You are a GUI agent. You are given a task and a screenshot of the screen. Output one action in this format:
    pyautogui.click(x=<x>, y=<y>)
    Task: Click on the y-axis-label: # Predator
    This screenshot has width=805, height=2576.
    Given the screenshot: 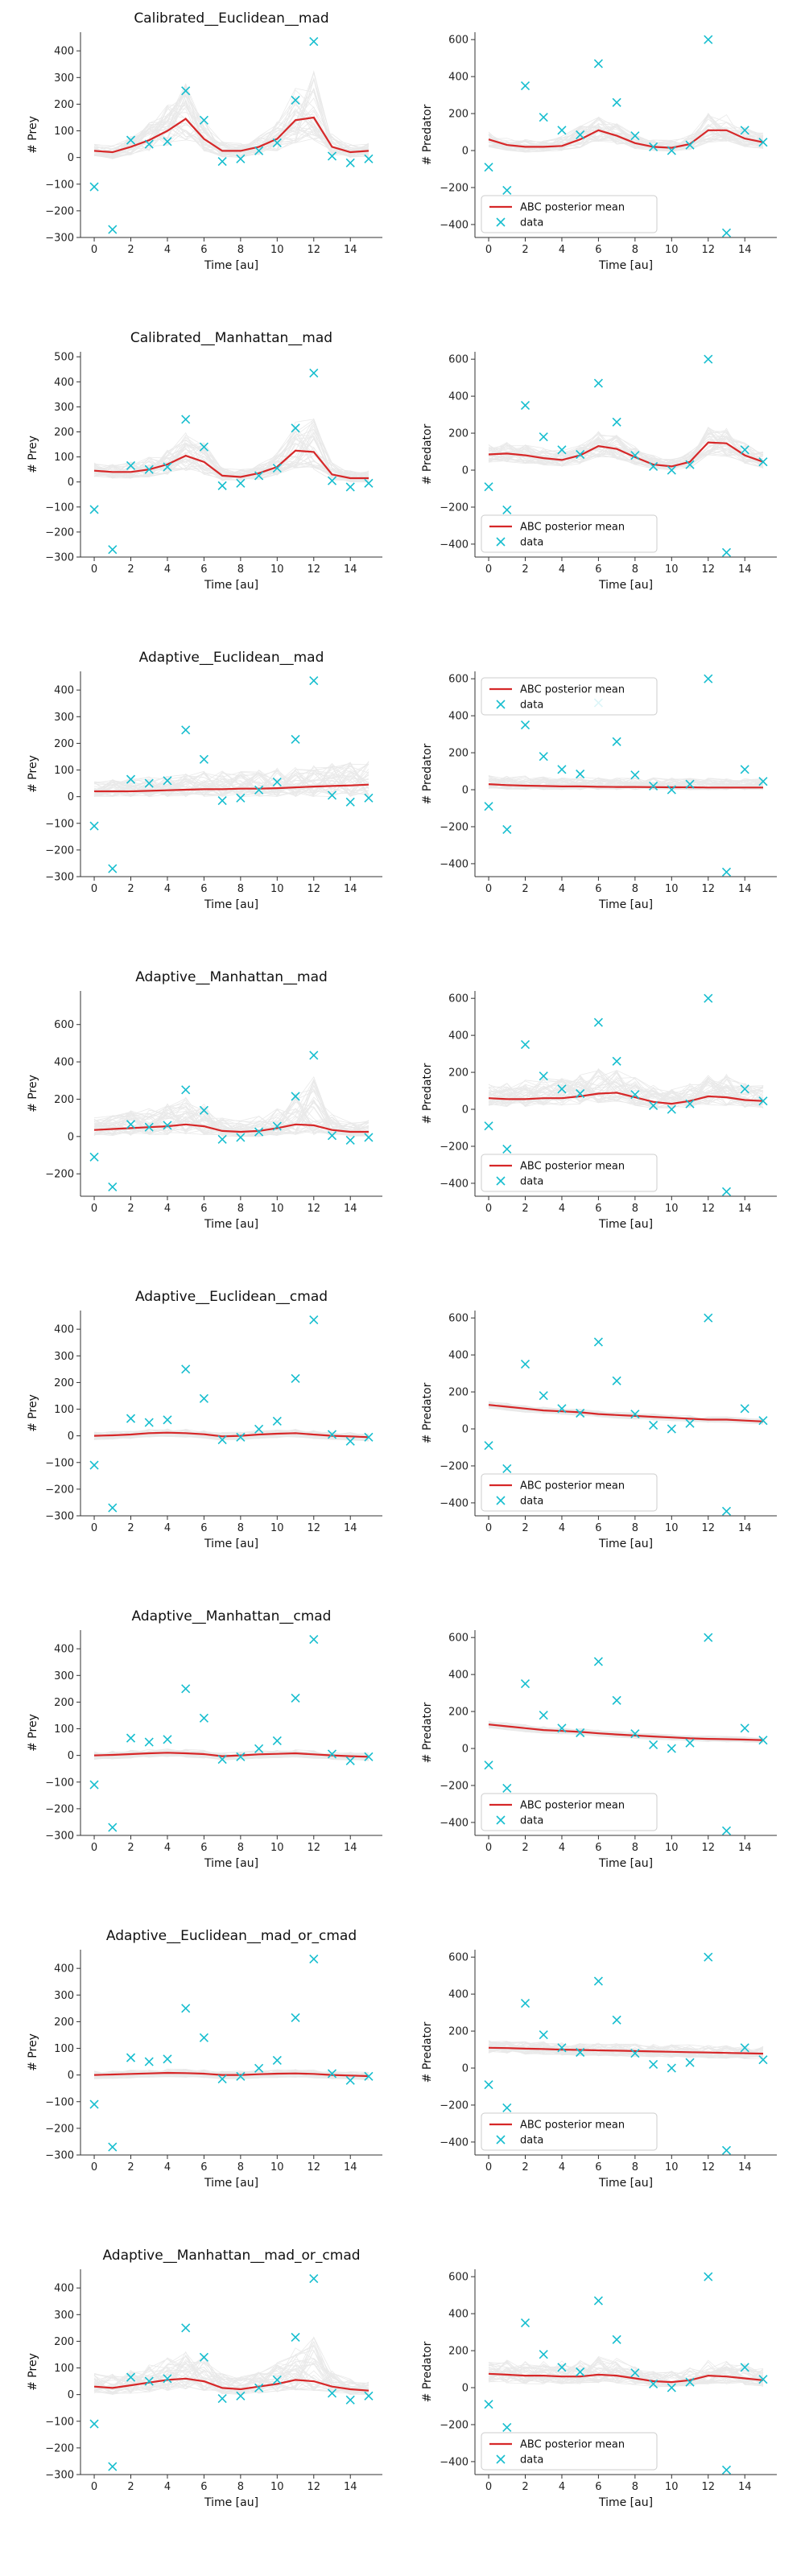 What is the action you would take?
    pyautogui.click(x=427, y=773)
    